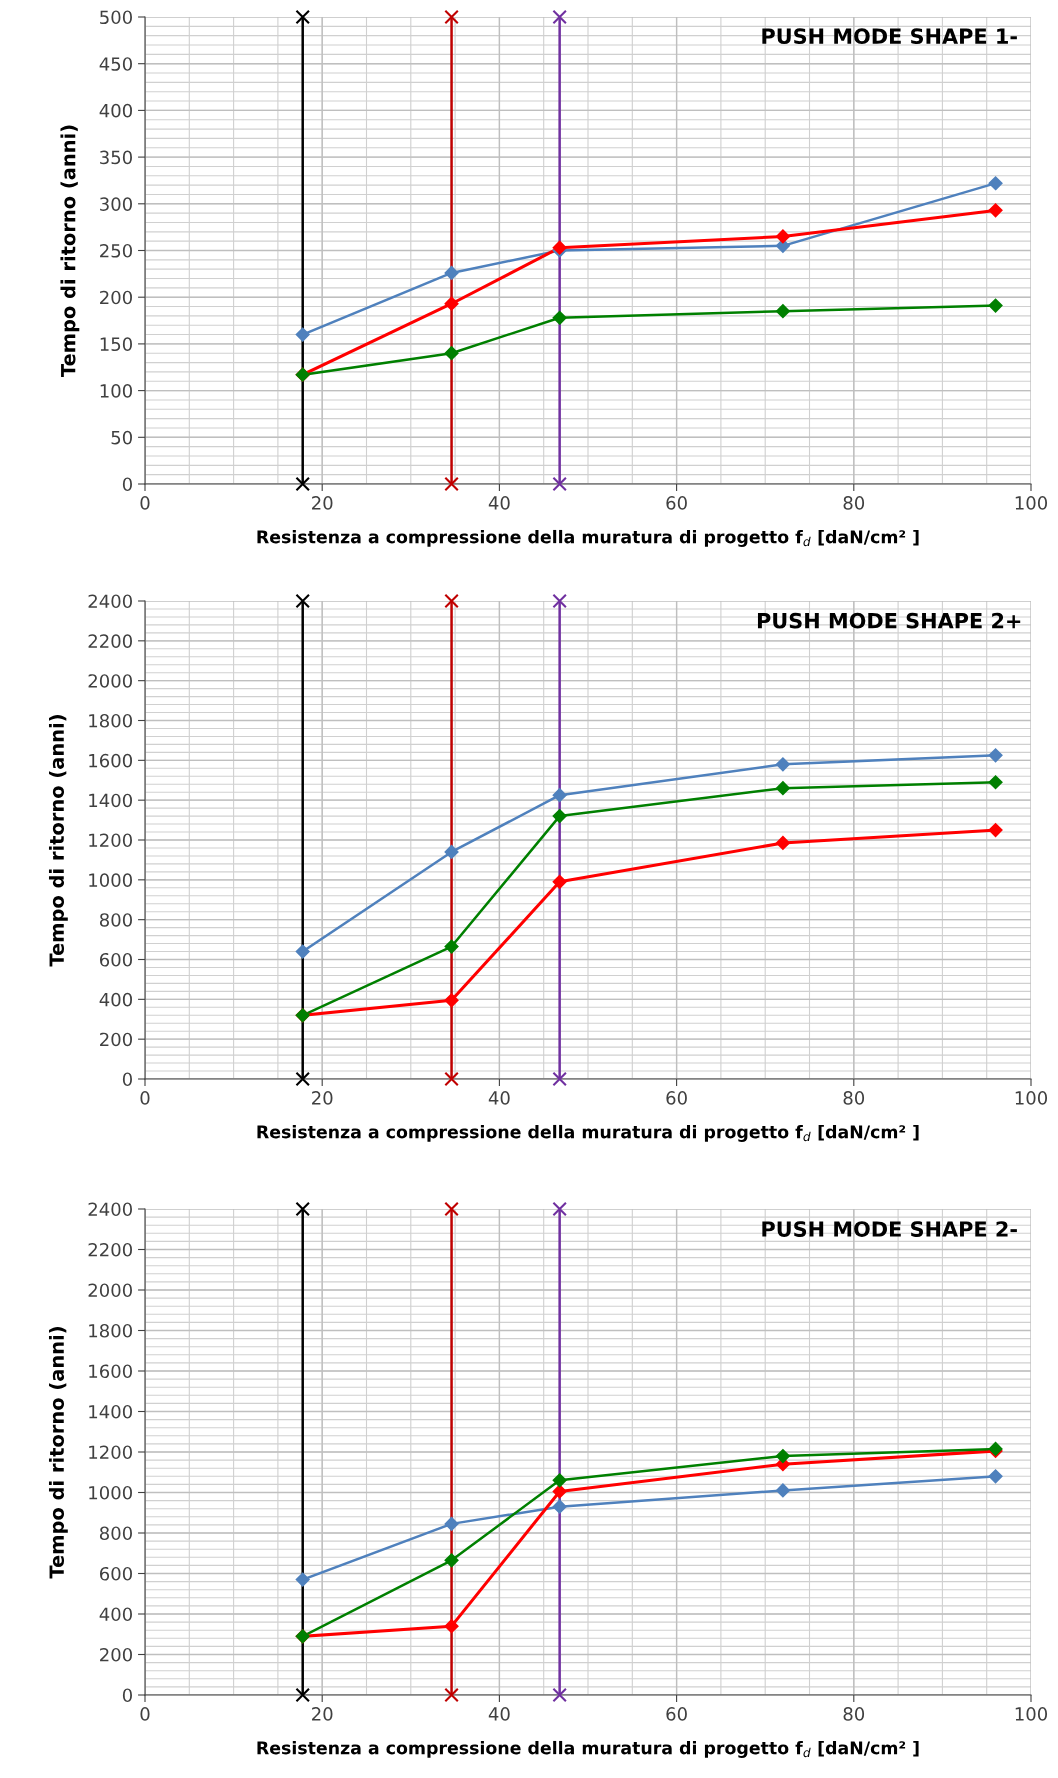  What do you see at coordinates (116, 157) in the screenshot?
I see `y-tick-label: 350` at bounding box center [116, 157].